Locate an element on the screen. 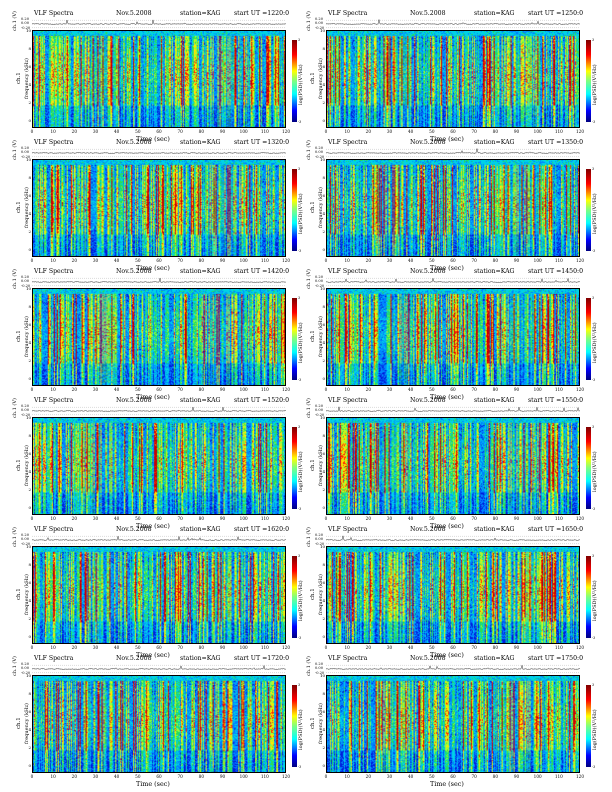  waveform-trace is located at coordinates (159, 282).